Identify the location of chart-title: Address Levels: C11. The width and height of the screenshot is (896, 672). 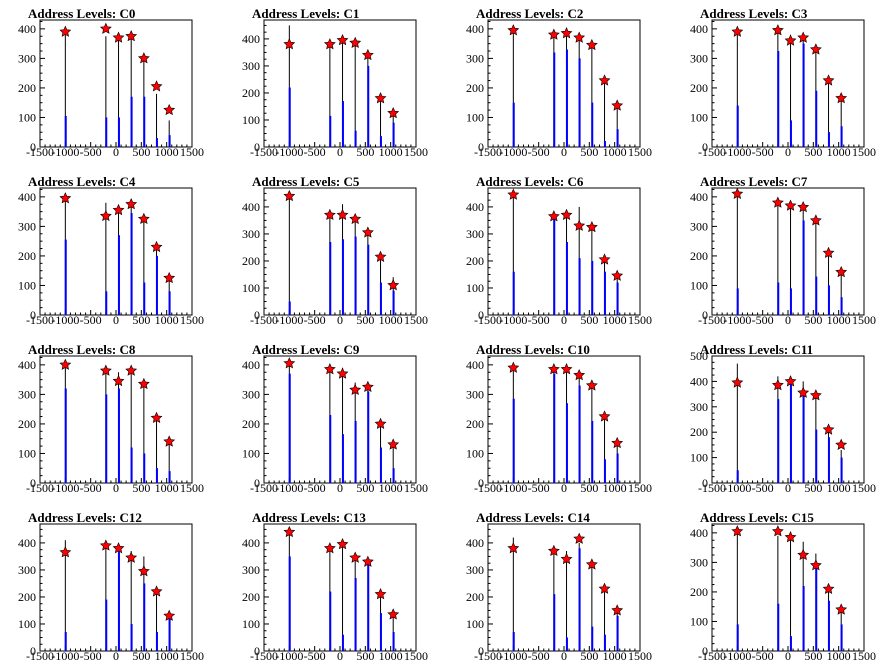
(757, 349).